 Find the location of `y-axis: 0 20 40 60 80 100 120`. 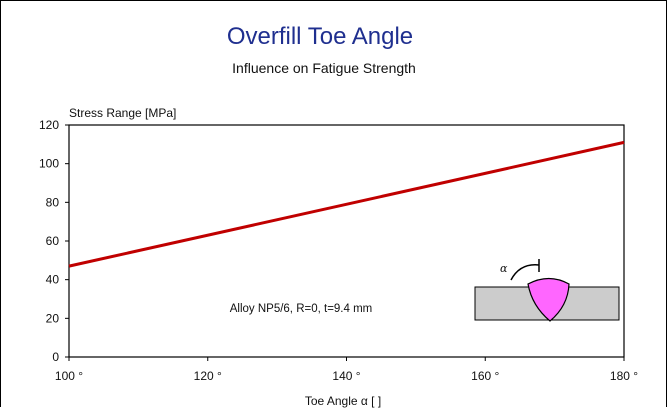

y-axis: 0 20 40 60 80 100 120 is located at coordinates (54, 241).